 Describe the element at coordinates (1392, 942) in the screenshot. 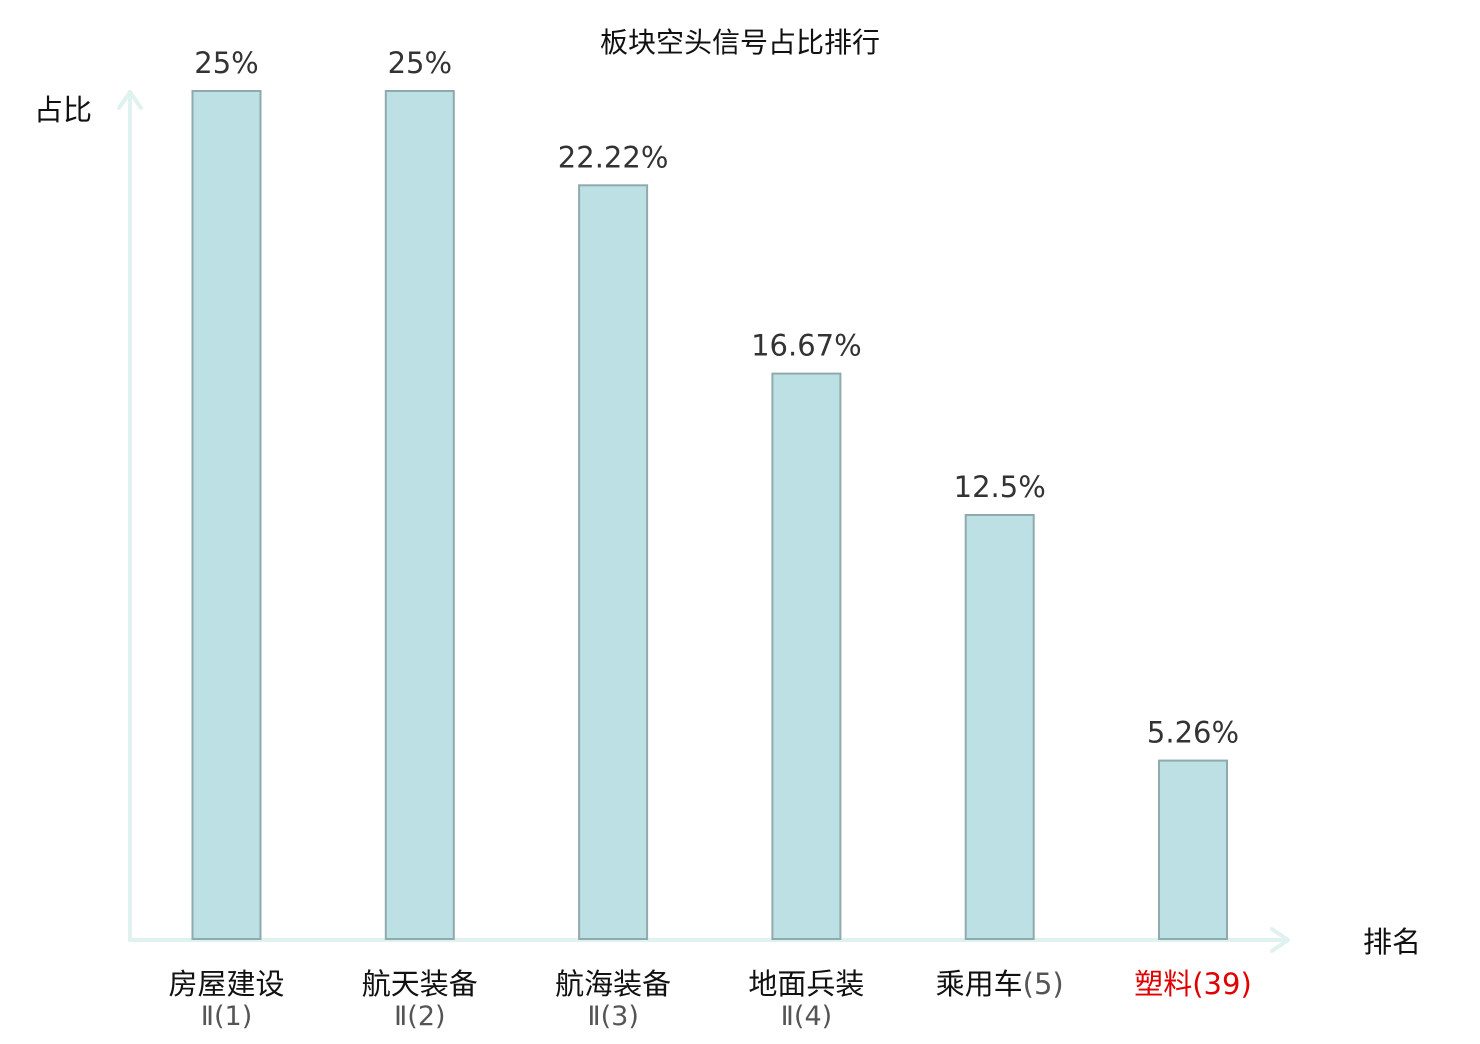

I see `x-axis-label: 排名` at that location.